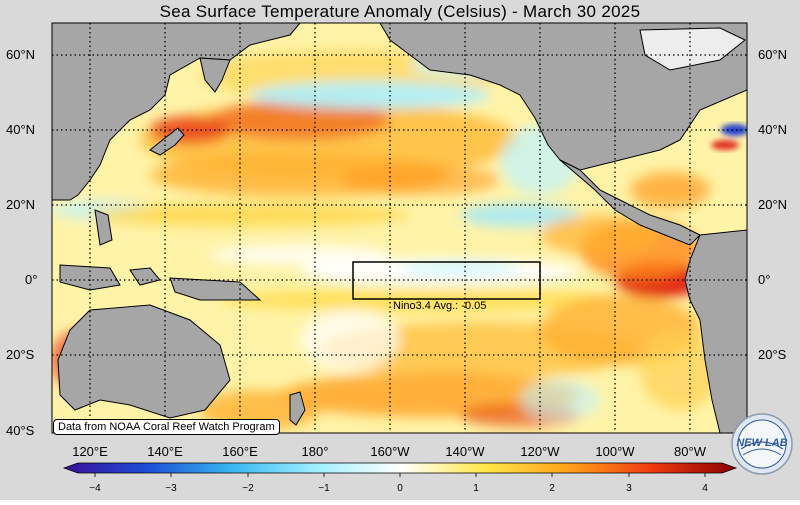  I want to click on lon-label-160w: 160°W, so click(390, 451).